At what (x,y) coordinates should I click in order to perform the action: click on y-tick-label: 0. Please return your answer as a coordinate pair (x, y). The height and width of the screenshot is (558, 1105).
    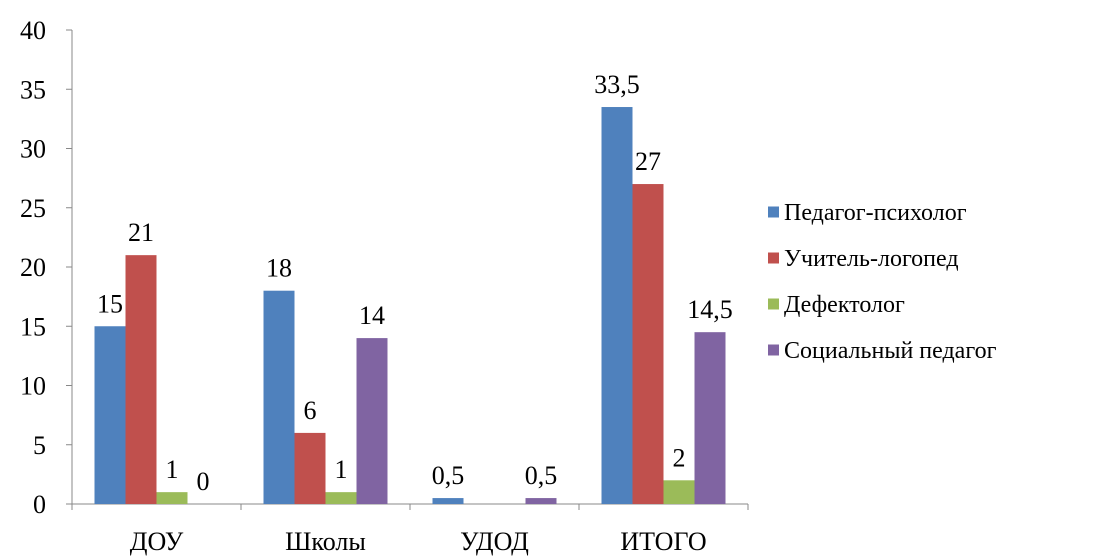
    Looking at the image, I should click on (39, 504).